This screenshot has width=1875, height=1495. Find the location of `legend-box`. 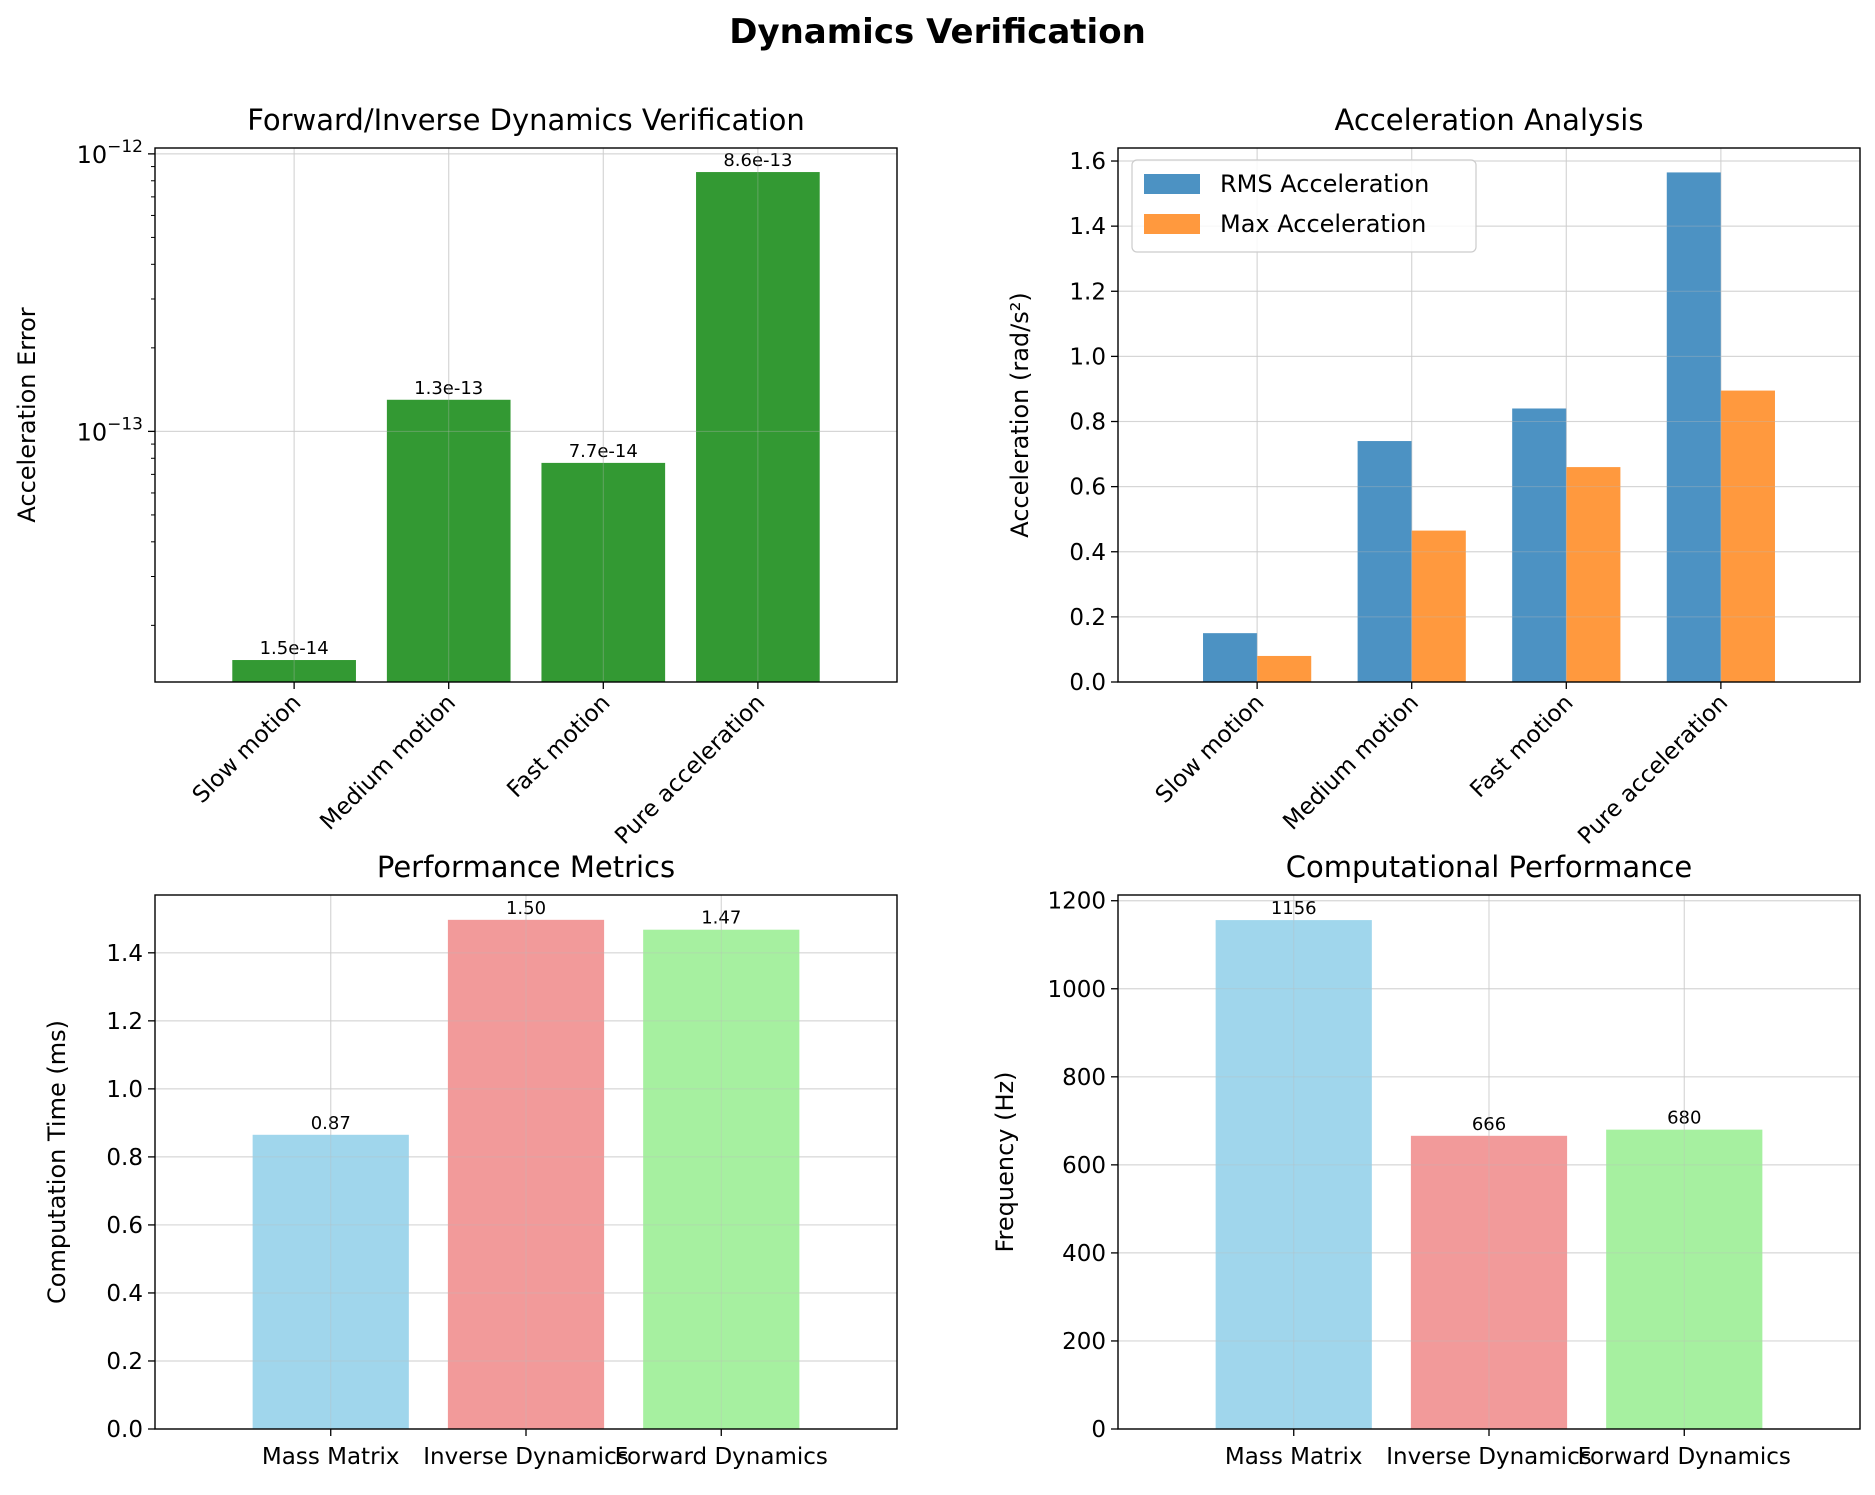

legend-box is located at coordinates (1304, 206).